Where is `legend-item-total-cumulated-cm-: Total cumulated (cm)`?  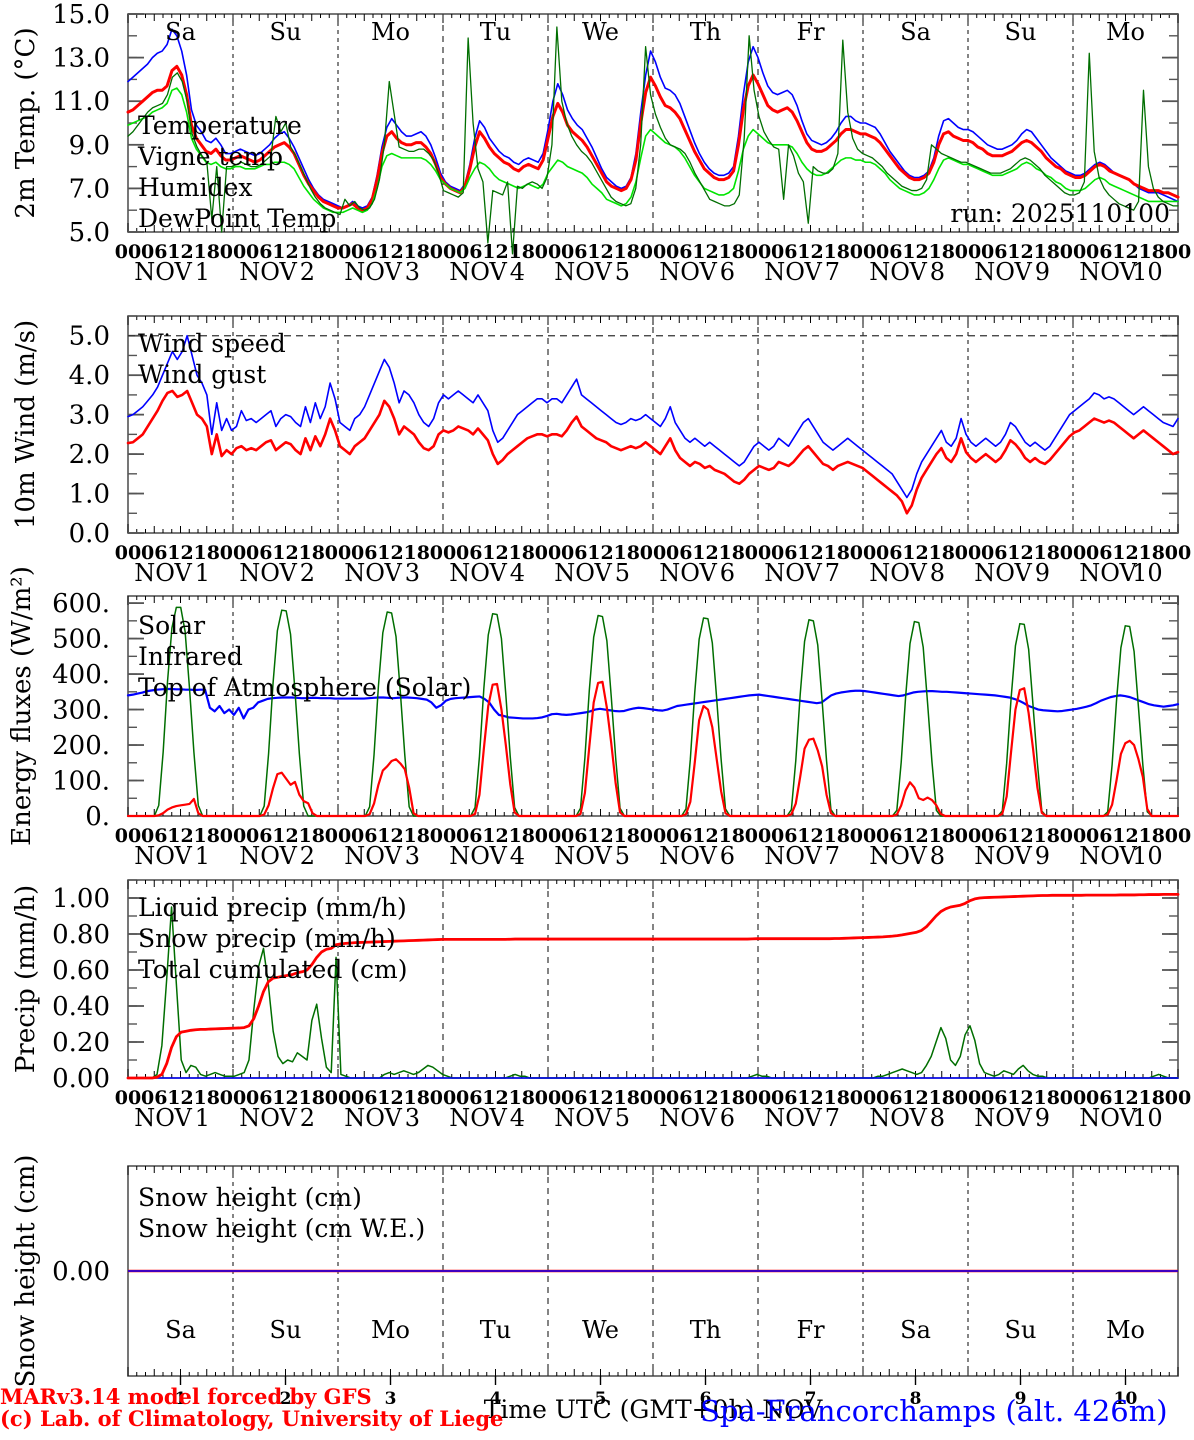 legend-item-total-cumulated-cm-: Total cumulated (cm) is located at coordinates (273, 969).